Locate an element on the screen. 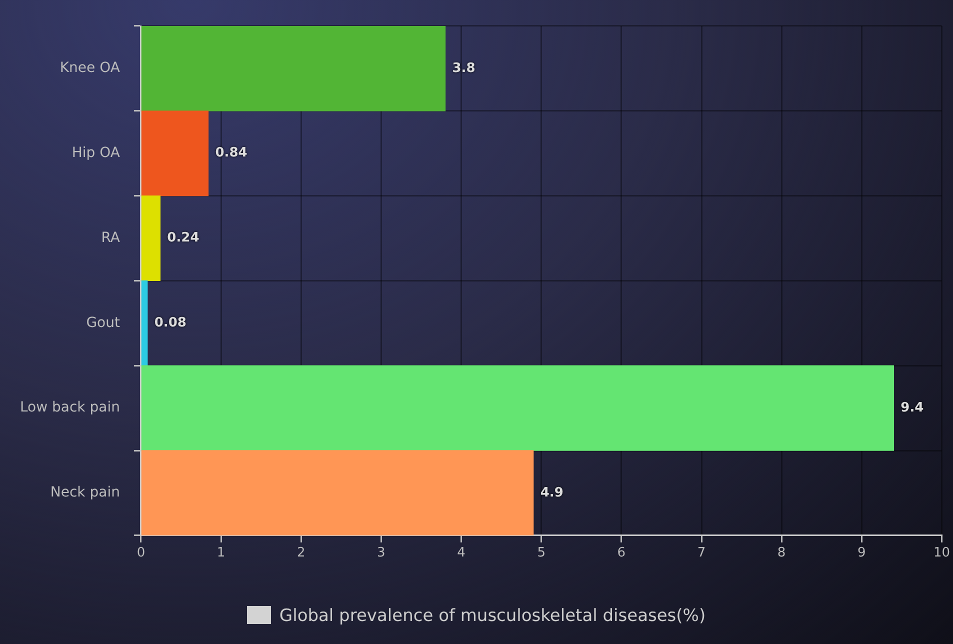 This screenshot has height=644, width=953. data-label: 4.9 is located at coordinates (552, 492).